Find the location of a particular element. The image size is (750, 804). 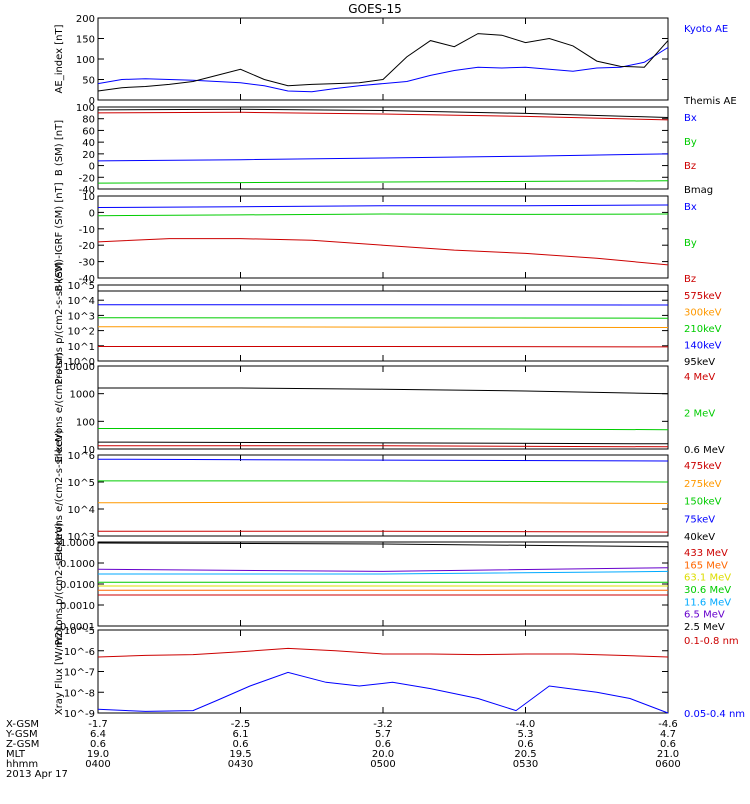

legend-entry: 165 MeV is located at coordinates (706, 565).